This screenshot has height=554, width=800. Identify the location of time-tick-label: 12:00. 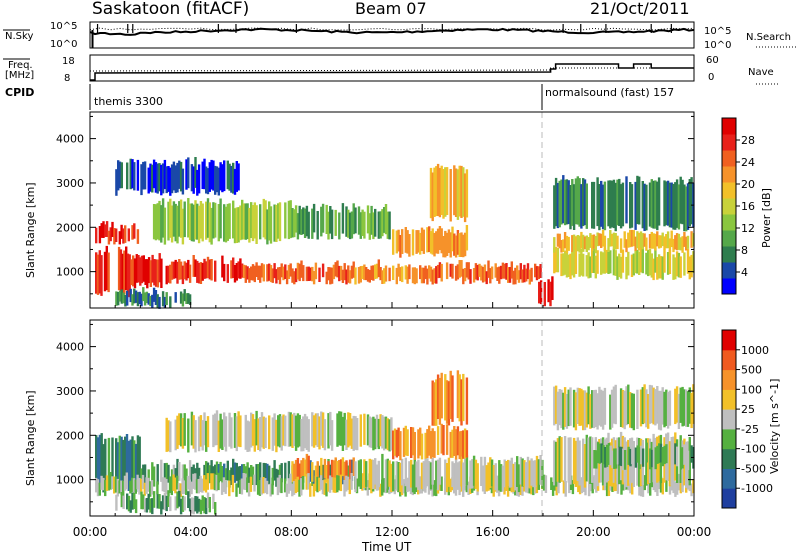
(392, 532).